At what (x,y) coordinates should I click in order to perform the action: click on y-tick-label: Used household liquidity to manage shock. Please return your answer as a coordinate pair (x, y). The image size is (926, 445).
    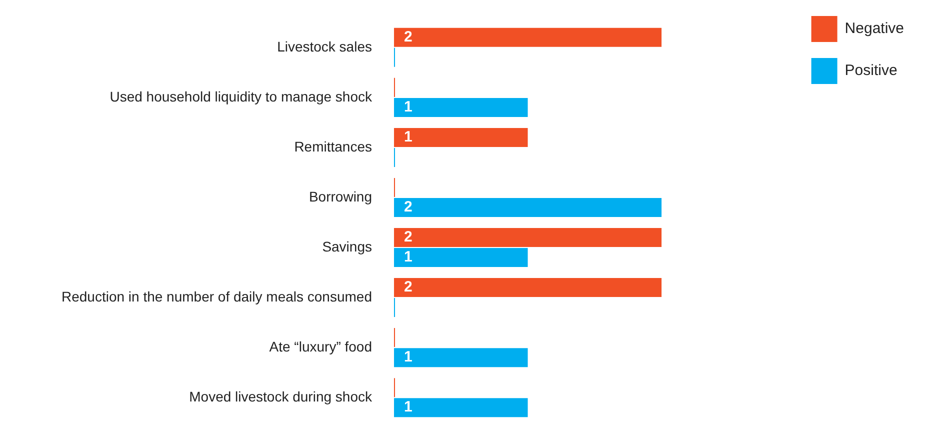
    Looking at the image, I should click on (241, 96).